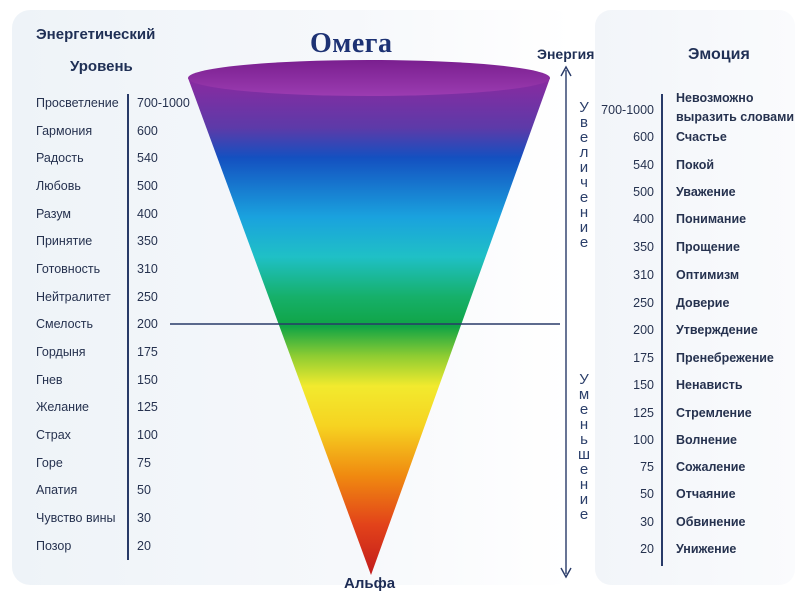 This screenshot has width=802, height=599. I want to click on level-name: Позор, so click(54, 546).